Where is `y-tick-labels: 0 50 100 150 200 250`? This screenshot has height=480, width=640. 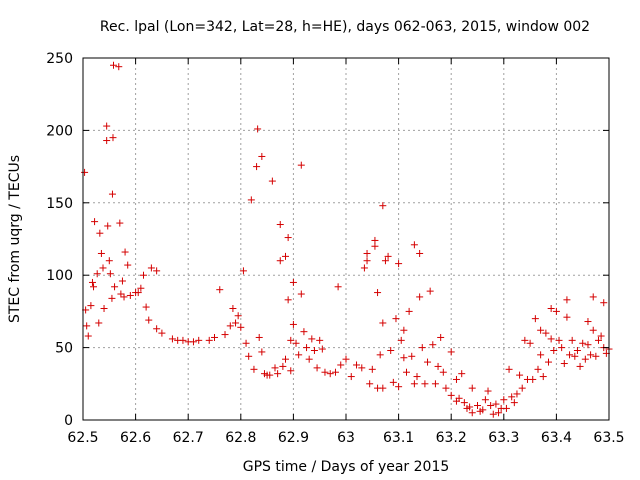 y-tick-labels: 0 50 100 150 200 250 is located at coordinates (59, 240).